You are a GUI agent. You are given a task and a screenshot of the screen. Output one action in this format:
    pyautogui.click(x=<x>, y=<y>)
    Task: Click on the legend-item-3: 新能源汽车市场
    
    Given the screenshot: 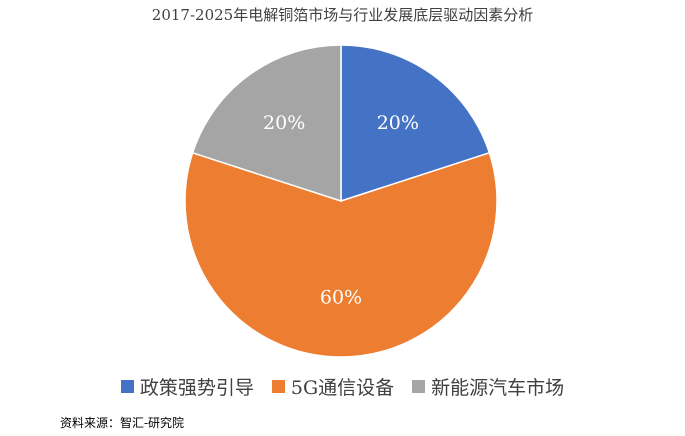 What is the action you would take?
    pyautogui.click(x=488, y=386)
    